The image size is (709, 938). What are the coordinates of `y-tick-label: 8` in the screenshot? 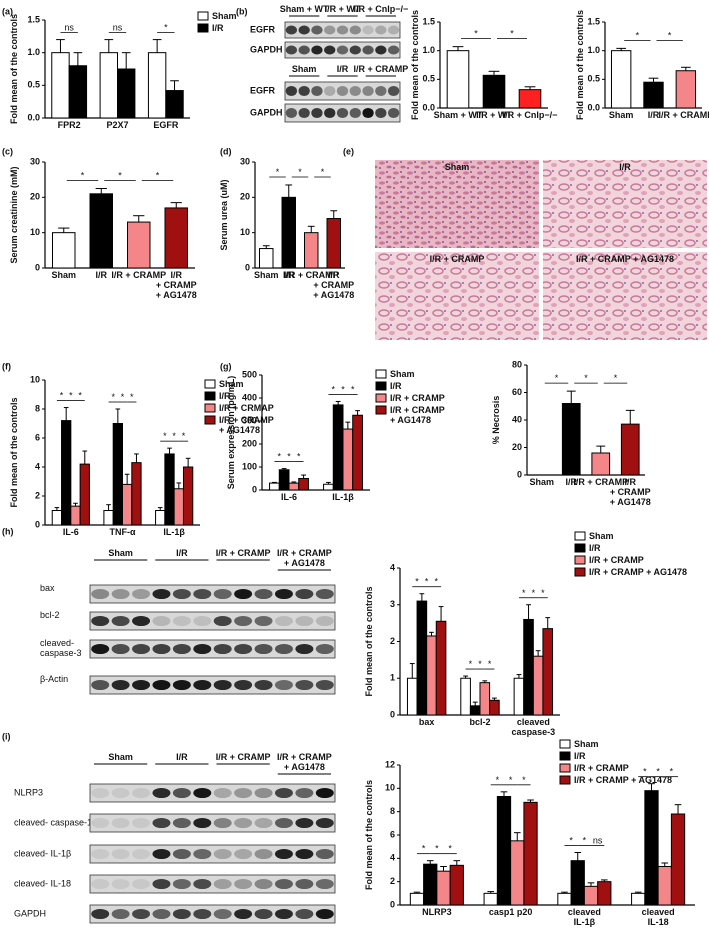 It's located at (392, 811).